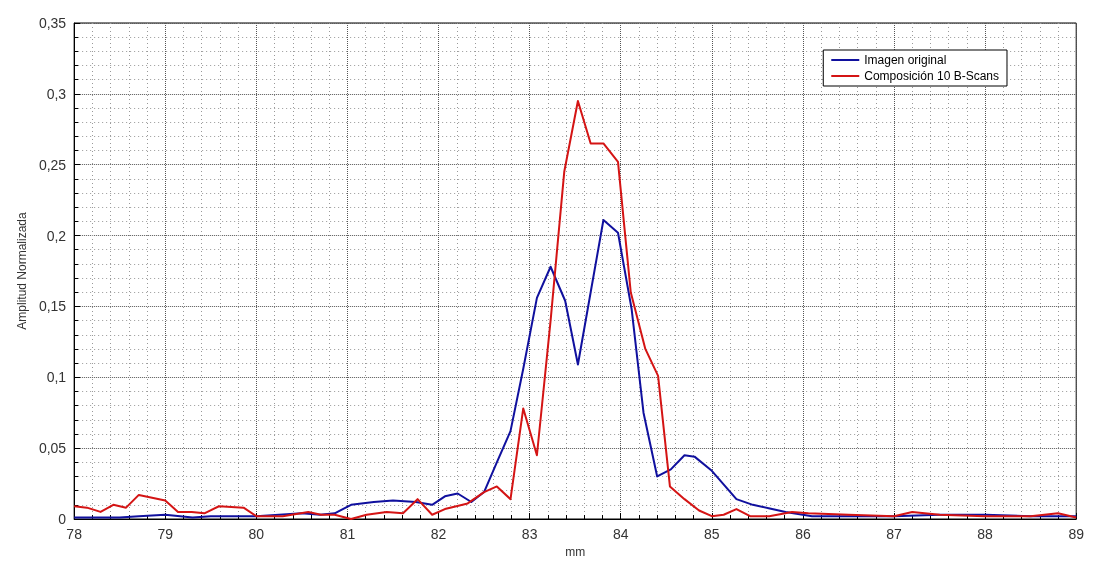 Image resolution: width=1095 pixels, height=572 pixels. Describe the element at coordinates (52, 448) in the screenshot. I see `y-tick-label: 0,05` at that location.